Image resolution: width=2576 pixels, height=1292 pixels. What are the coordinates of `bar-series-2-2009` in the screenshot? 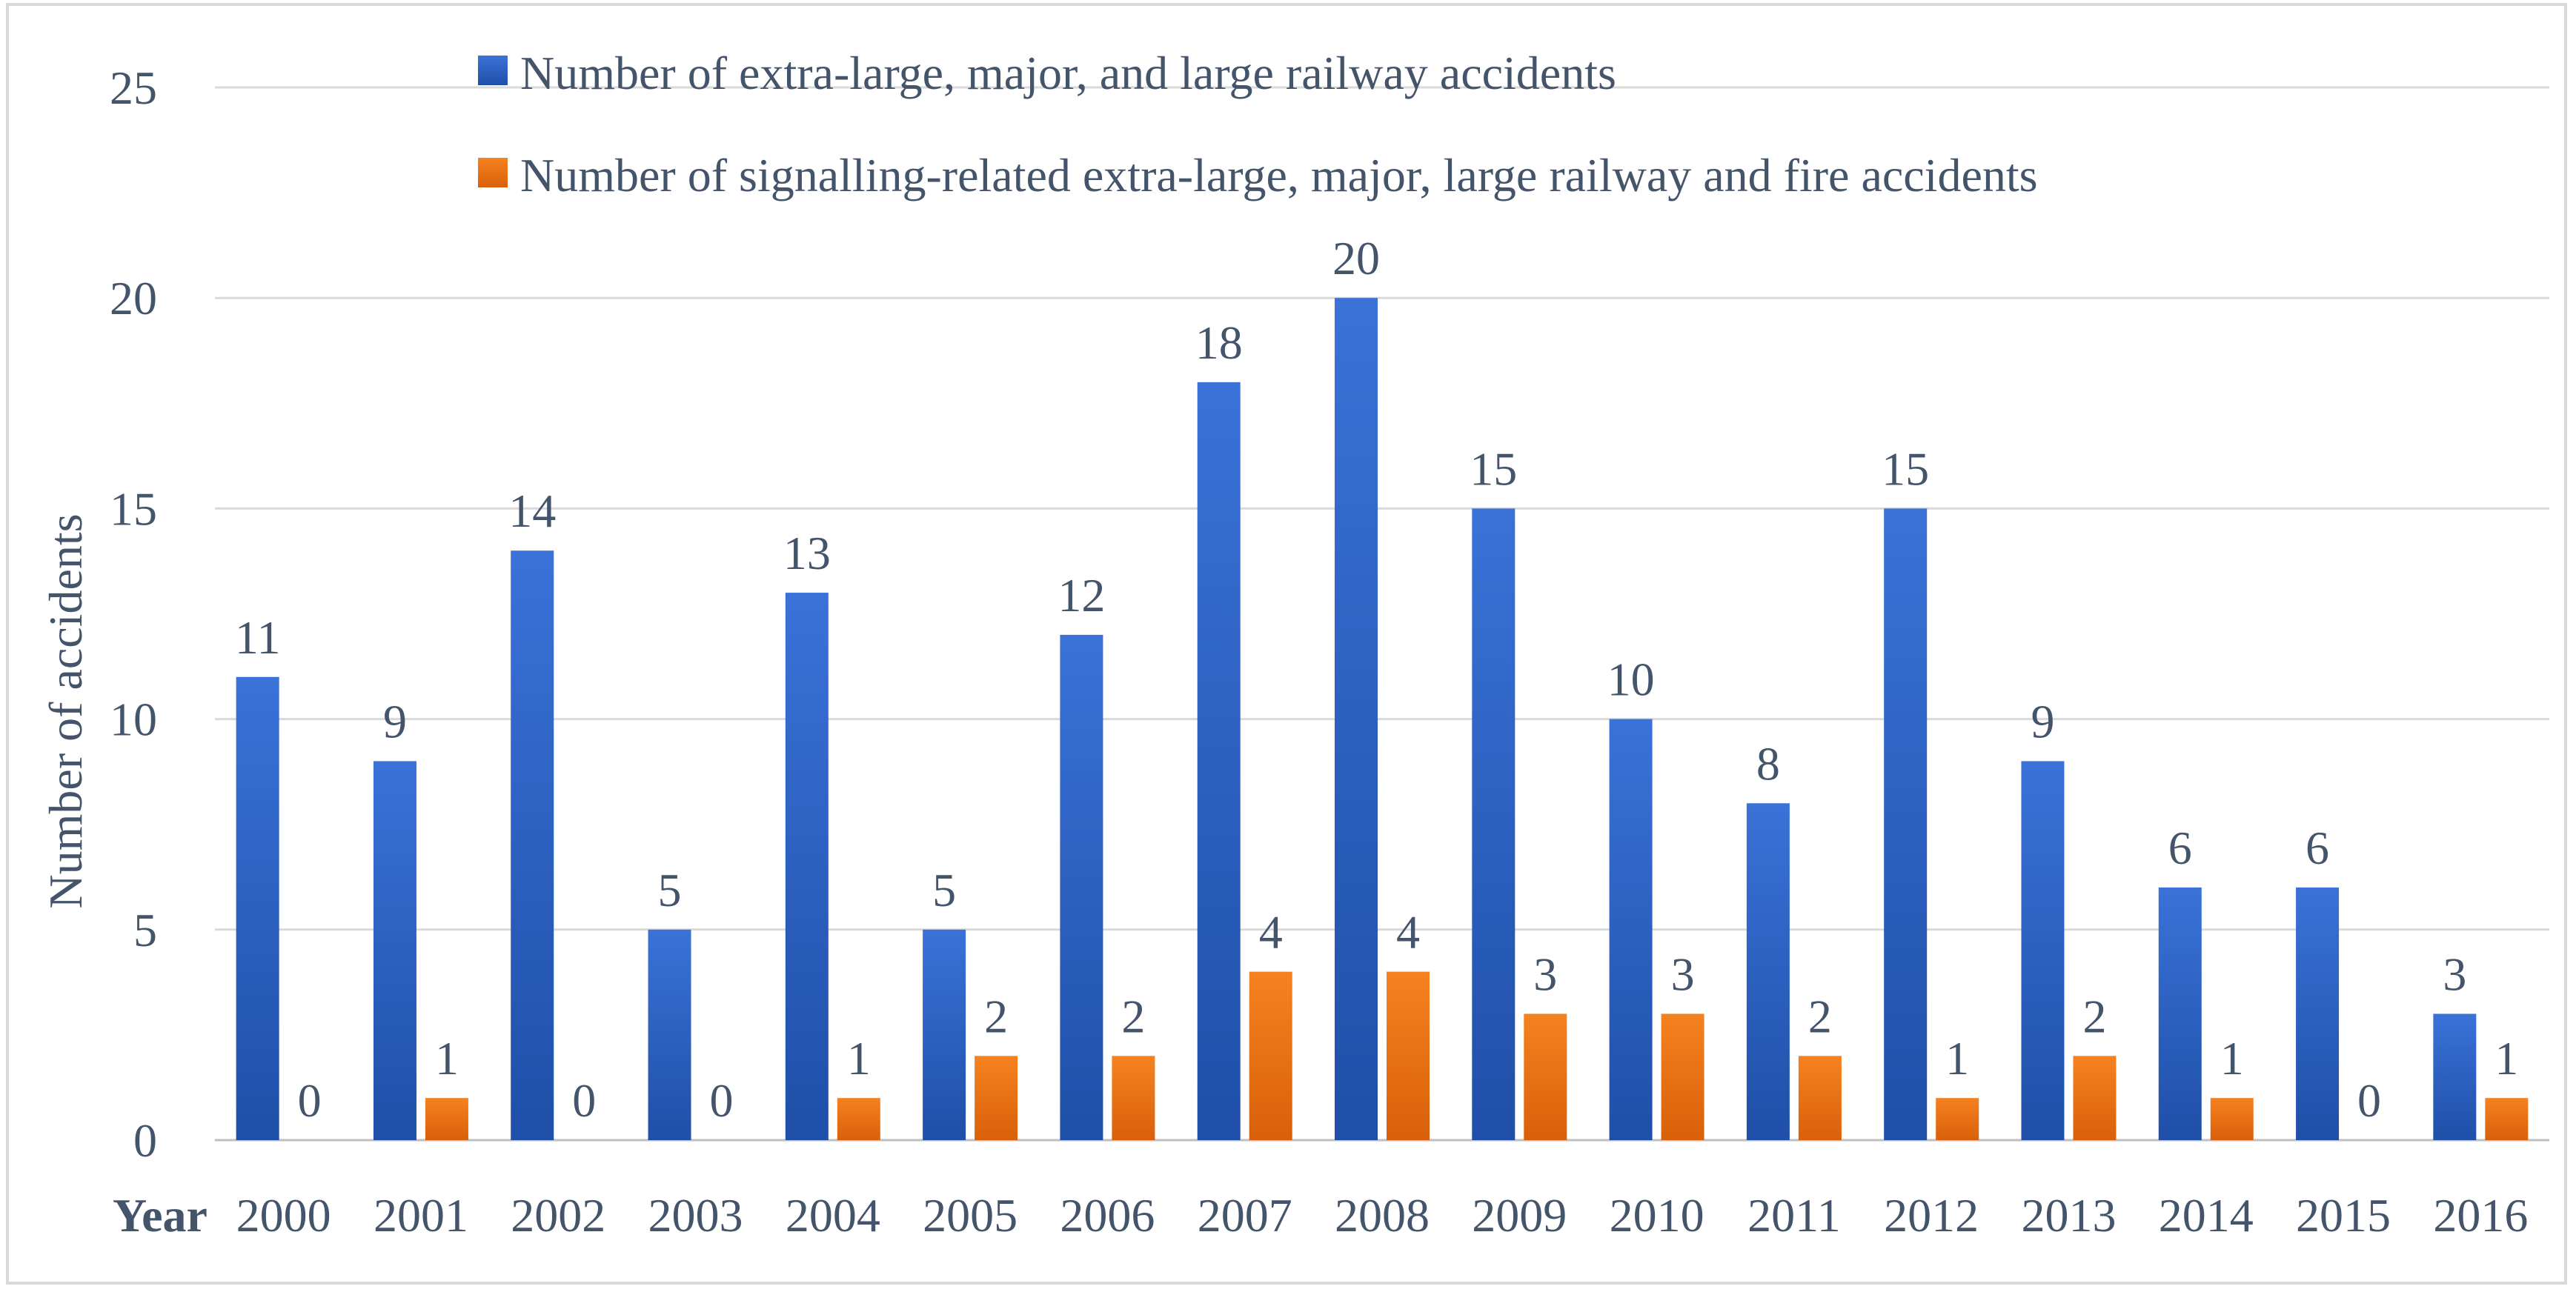 It's located at (1545, 1076).